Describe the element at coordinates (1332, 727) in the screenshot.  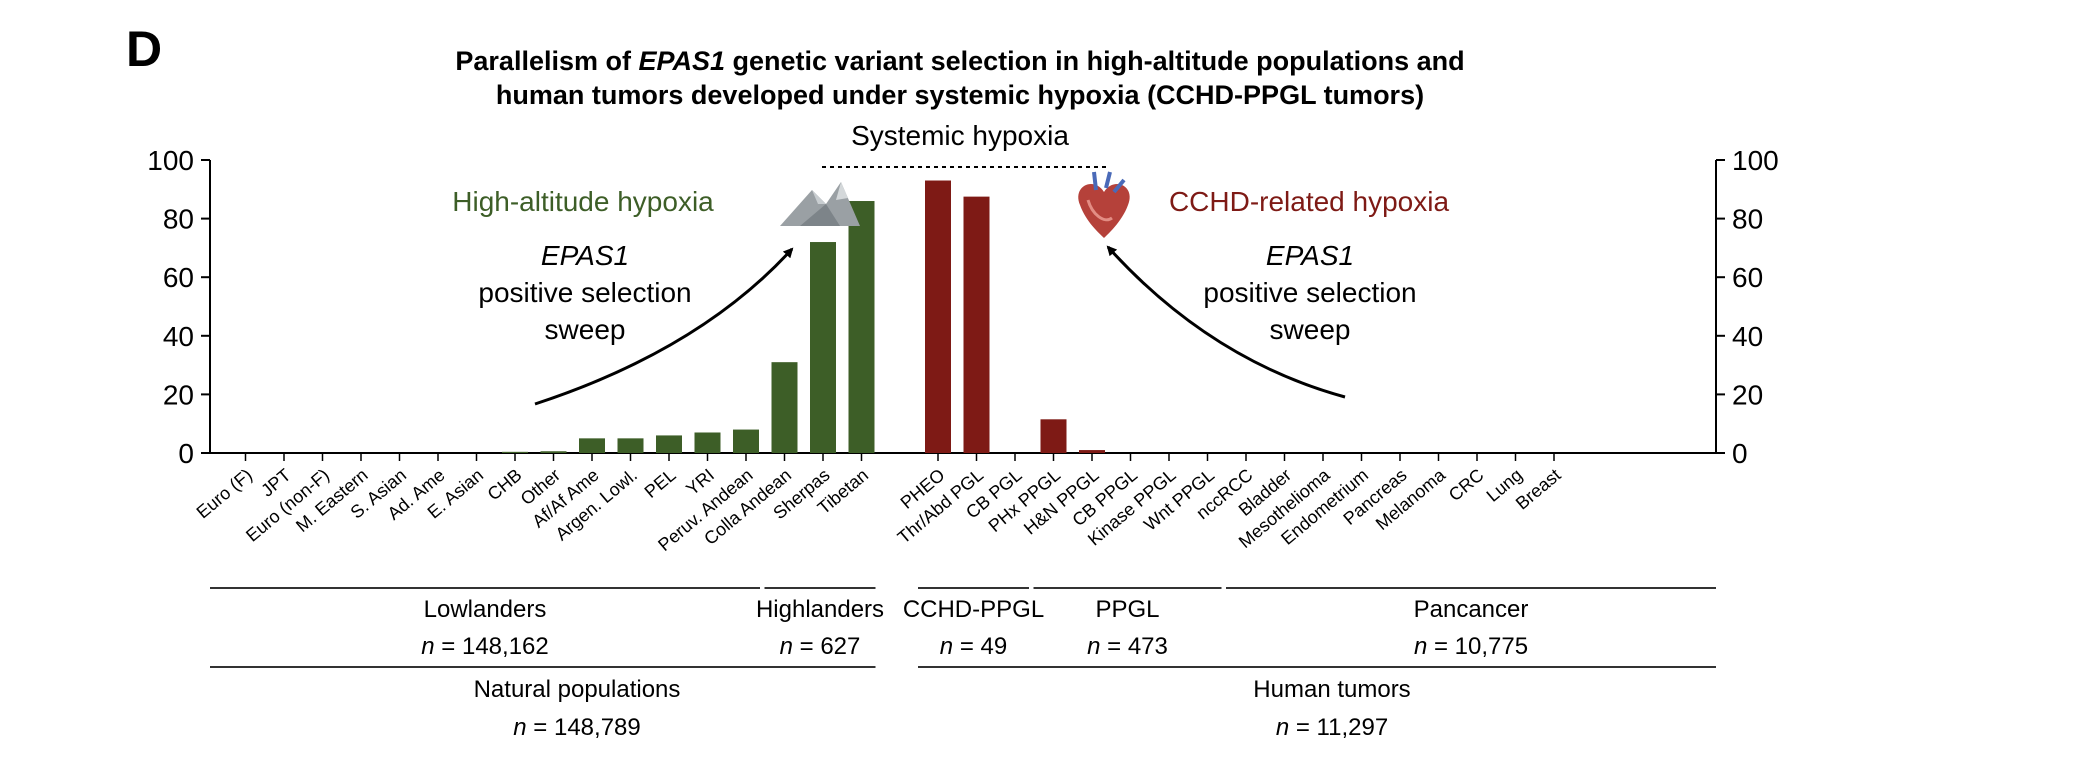
I see `supergroup-n: n = 11,297` at that location.